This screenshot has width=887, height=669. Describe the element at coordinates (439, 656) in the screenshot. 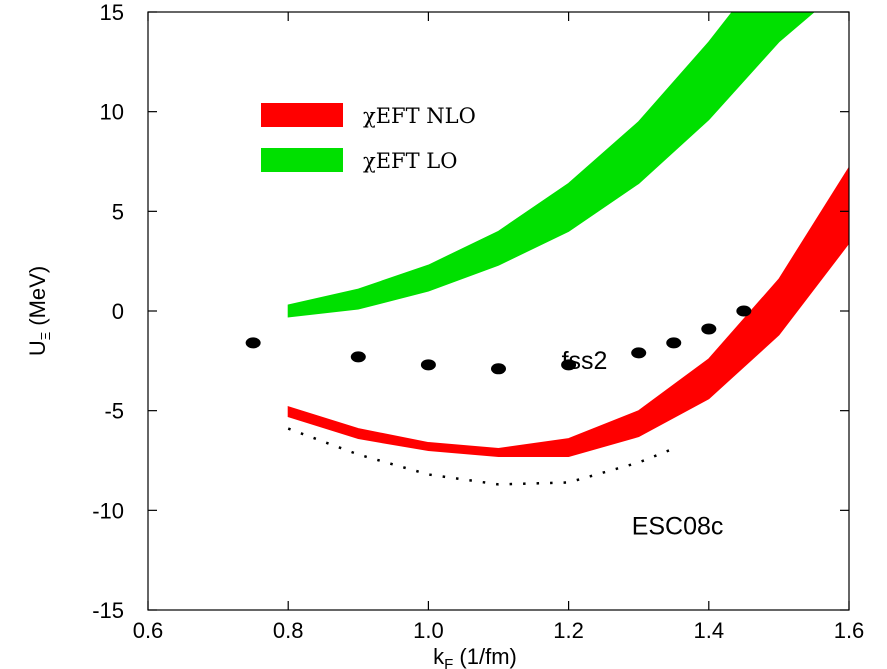

I see `x-axis-title-main: k` at that location.